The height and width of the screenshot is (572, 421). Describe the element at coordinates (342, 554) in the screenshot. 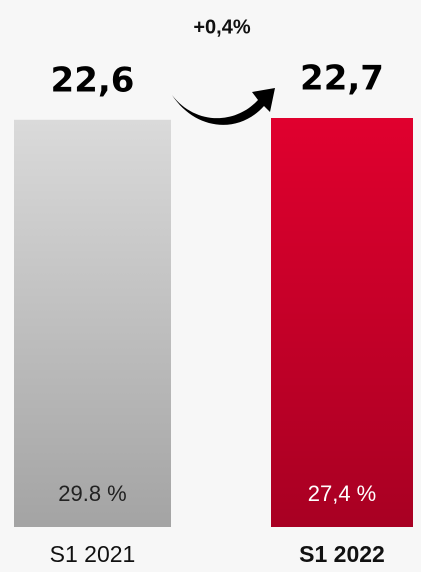

I see `category-label: S1 2022` at that location.